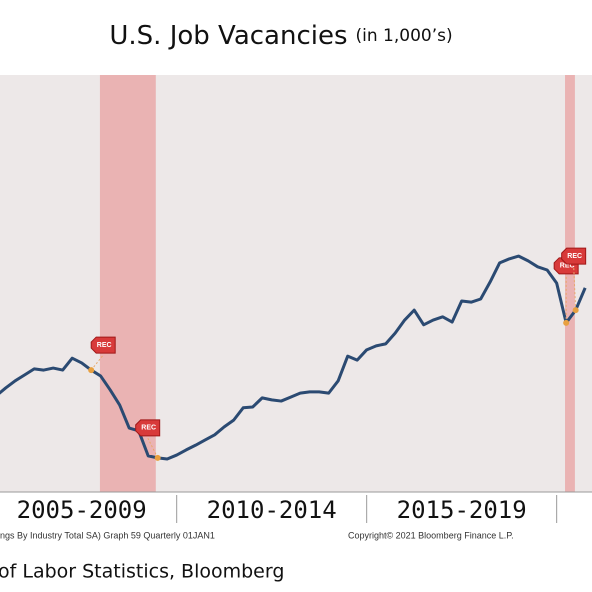 Image resolution: width=592 pixels, height=592 pixels. What do you see at coordinates (404, 36) in the screenshot?
I see `subtitle: (in 1,000’s)` at bounding box center [404, 36].